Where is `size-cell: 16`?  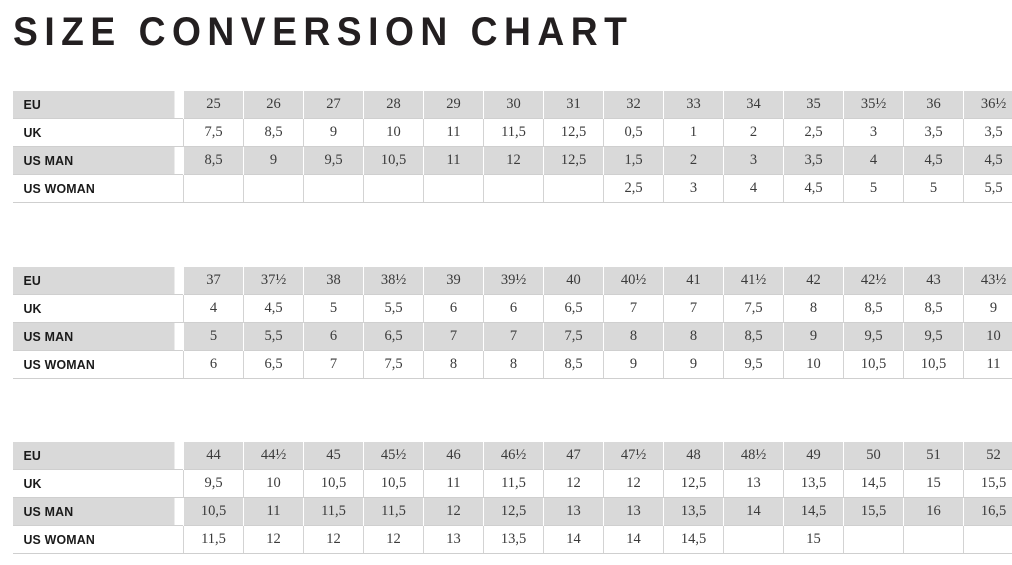 size-cell: 16 is located at coordinates (933, 511).